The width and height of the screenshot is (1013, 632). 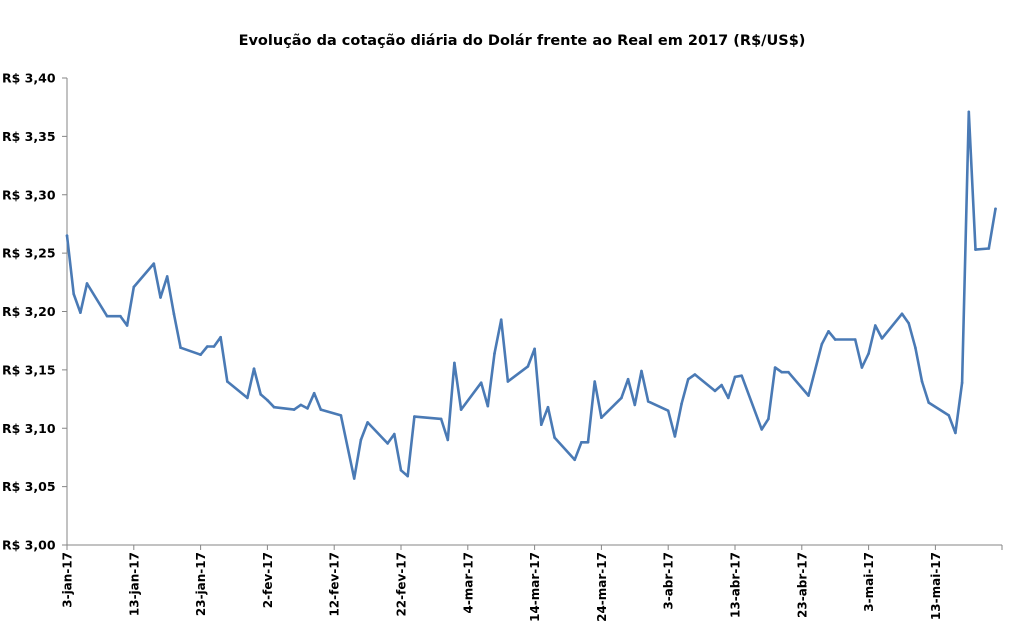 I want to click on y-tick-label: R$ 3,30, so click(x=29, y=194).